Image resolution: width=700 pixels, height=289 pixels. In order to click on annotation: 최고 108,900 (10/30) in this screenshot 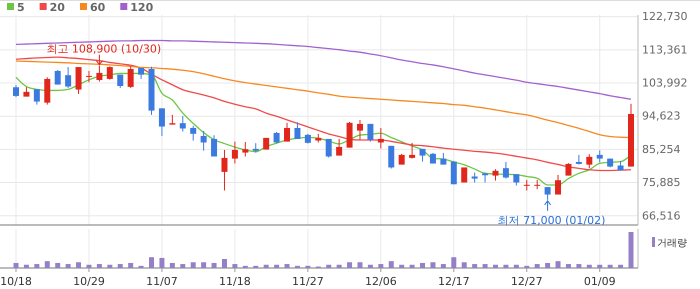, I will do `click(104, 49)`.